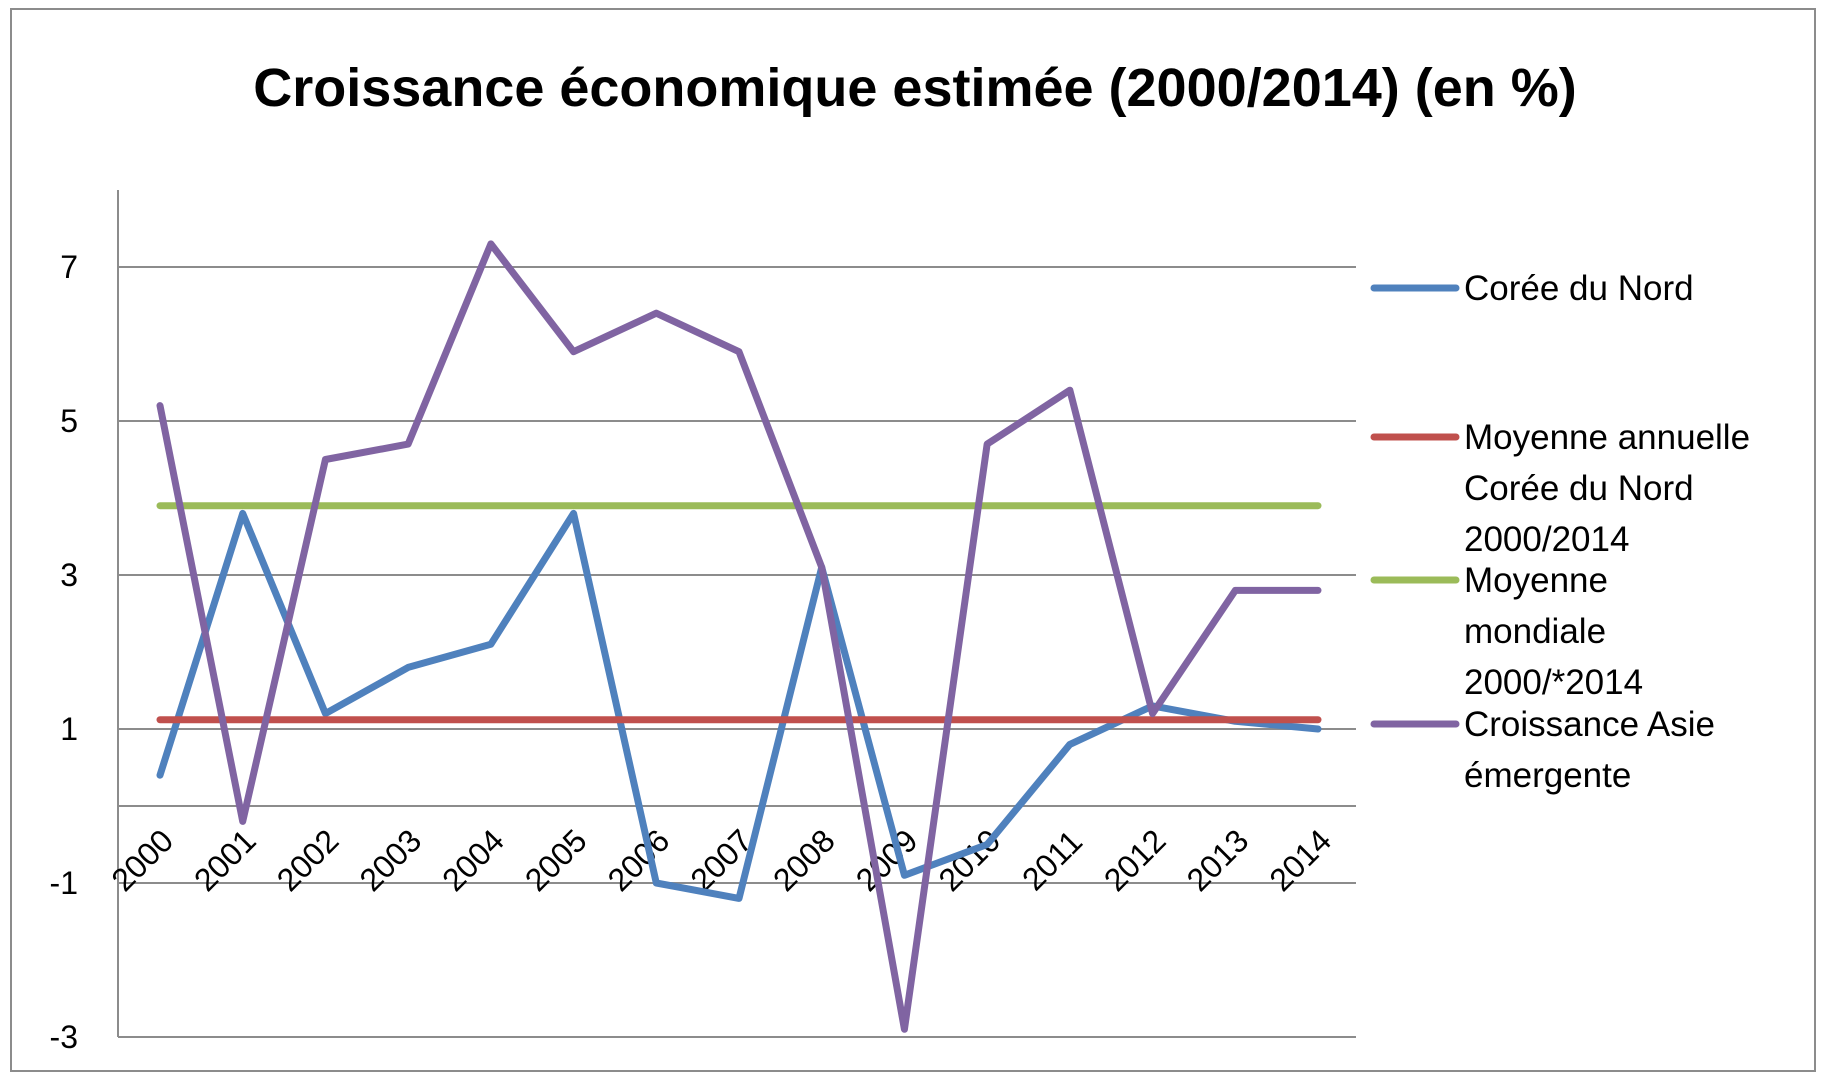 The height and width of the screenshot is (1085, 1830). I want to click on legend-label: Croissance Asie, so click(1589, 724).